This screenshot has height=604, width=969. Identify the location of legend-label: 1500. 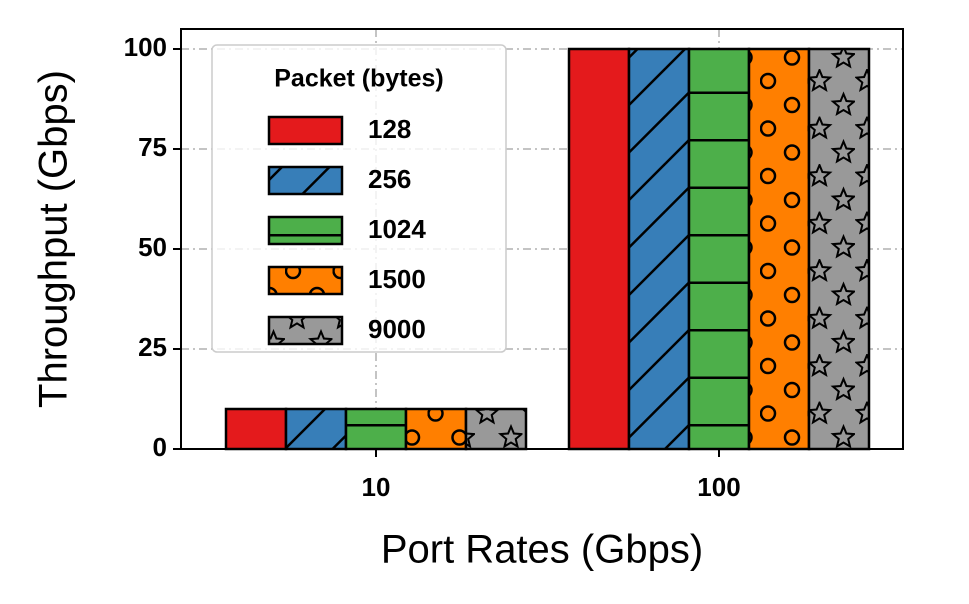
(397, 279).